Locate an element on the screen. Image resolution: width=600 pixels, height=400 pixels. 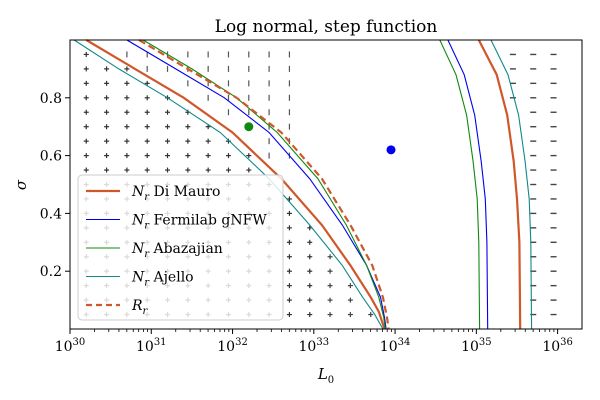
x-axis-label-main: L is located at coordinates (322, 374).